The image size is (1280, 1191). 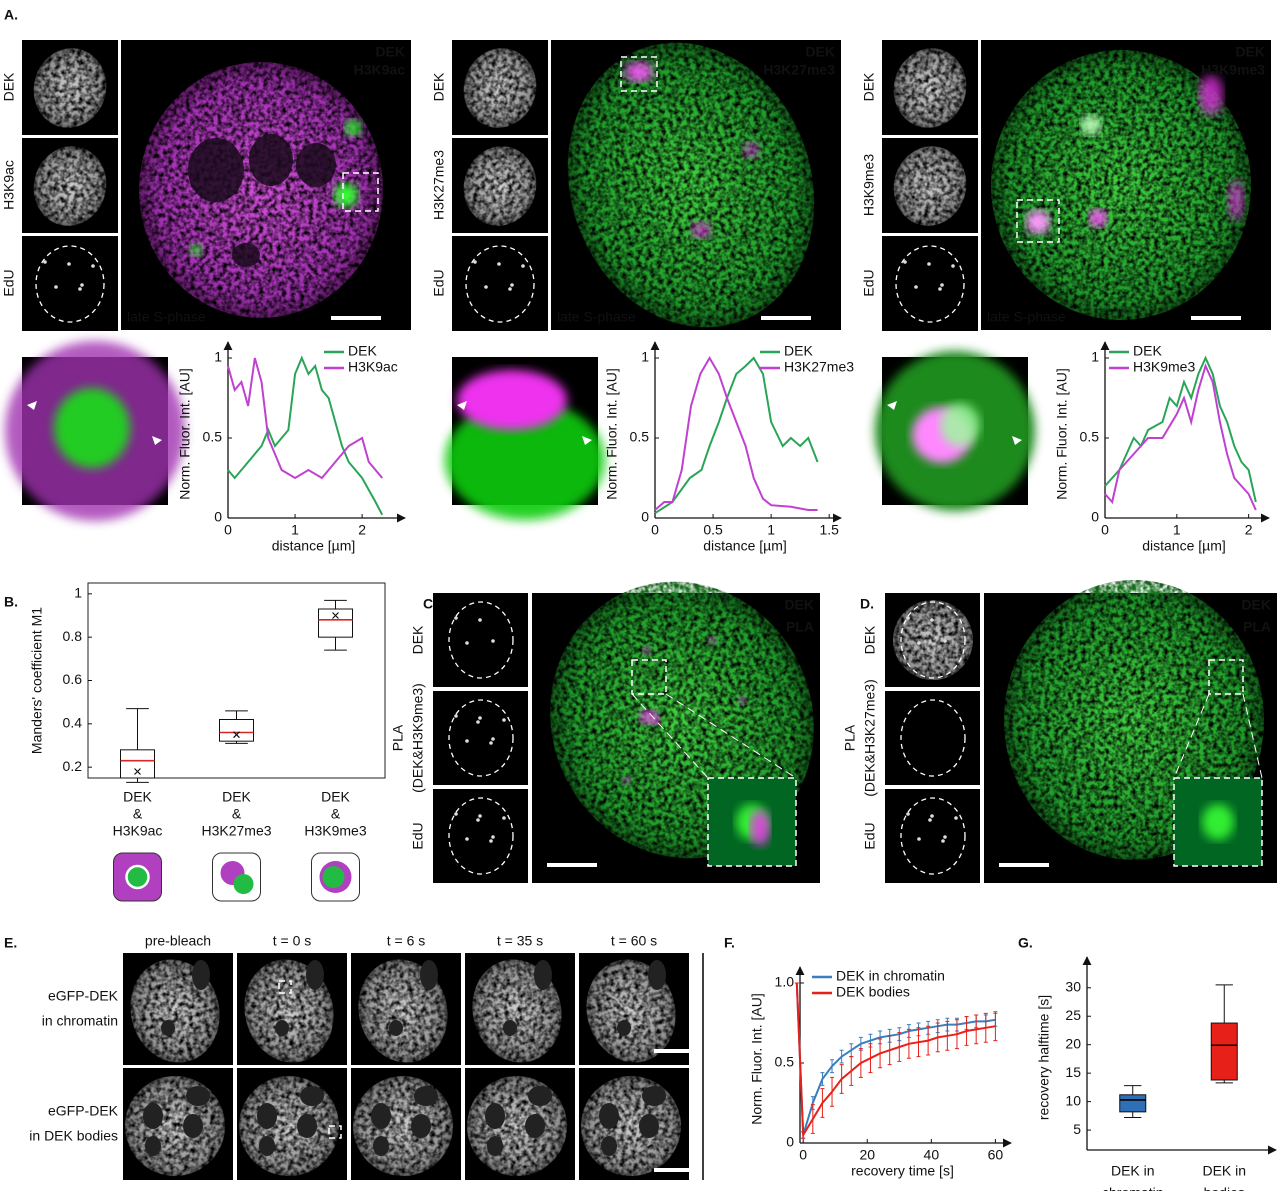 What do you see at coordinates (228, 530) in the screenshot?
I see `x-tick-label: 0` at bounding box center [228, 530].